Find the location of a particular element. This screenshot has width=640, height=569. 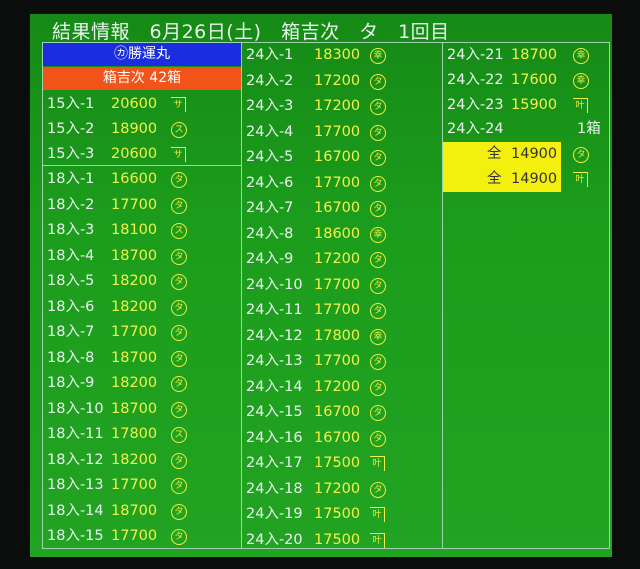

list-item: 24入-5 16700 タ is located at coordinates (342, 157).